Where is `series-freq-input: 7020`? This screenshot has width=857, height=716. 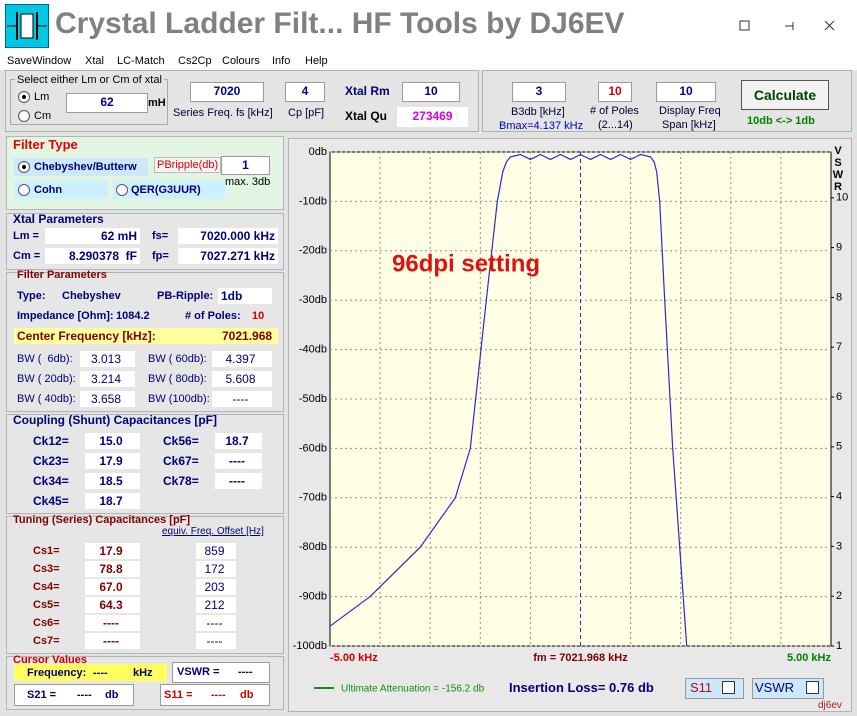 series-freq-input: 7020 is located at coordinates (227, 92).